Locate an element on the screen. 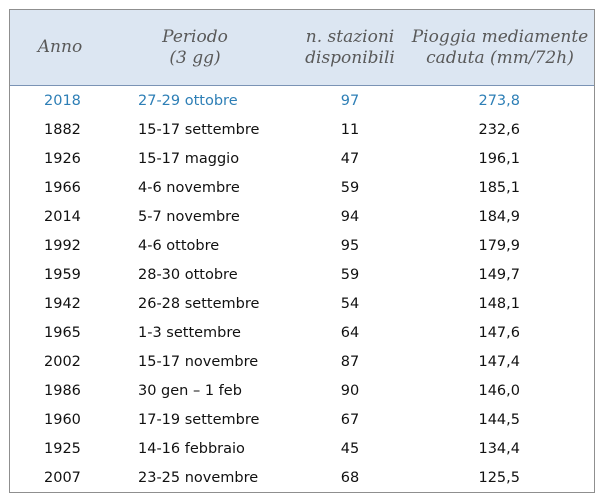 The height and width of the screenshot is (501, 604). cell-stazioni: 95 is located at coordinates (350, 246).